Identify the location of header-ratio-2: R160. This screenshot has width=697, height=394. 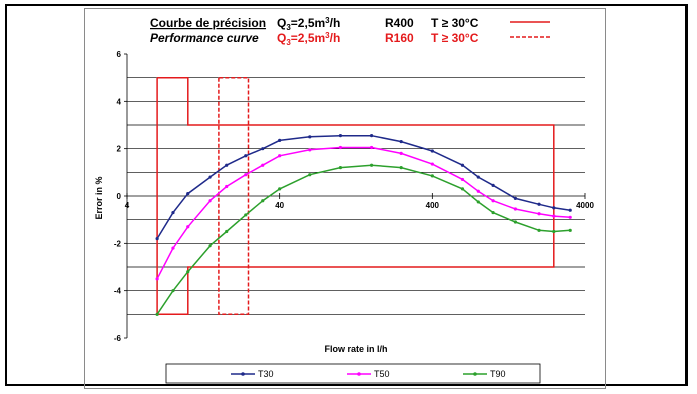
(399, 38).